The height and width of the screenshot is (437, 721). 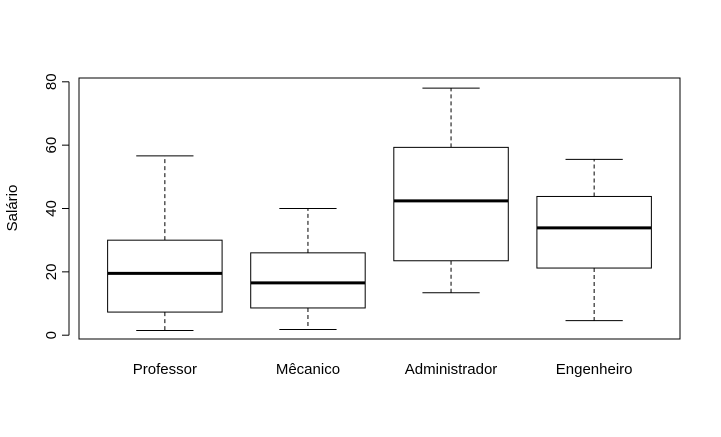 I want to click on y-tick-label: 80, so click(x=51, y=81).